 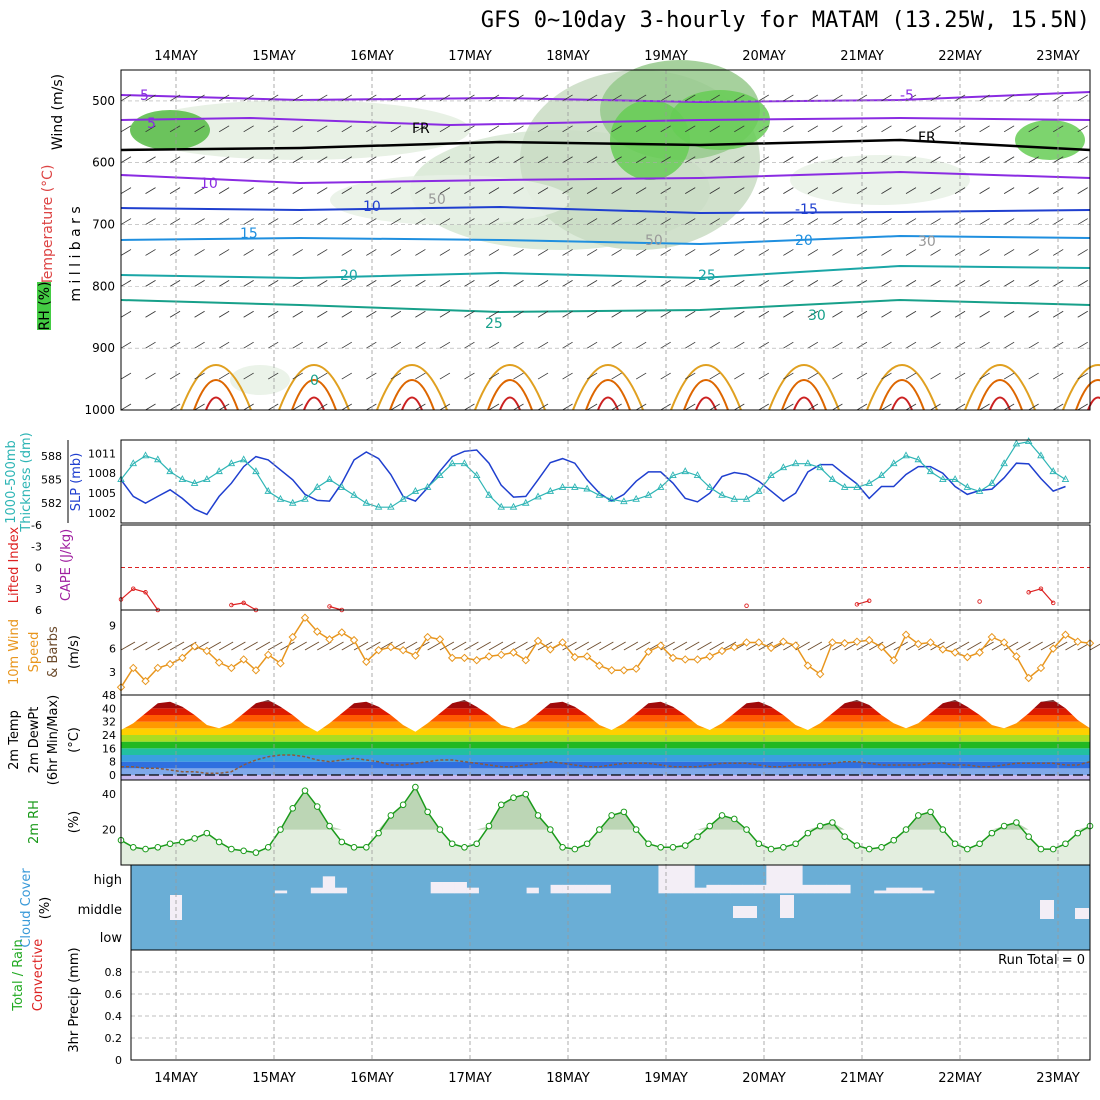 I want to click on precip-total-label: Total / Rain, so click(x=18, y=975).